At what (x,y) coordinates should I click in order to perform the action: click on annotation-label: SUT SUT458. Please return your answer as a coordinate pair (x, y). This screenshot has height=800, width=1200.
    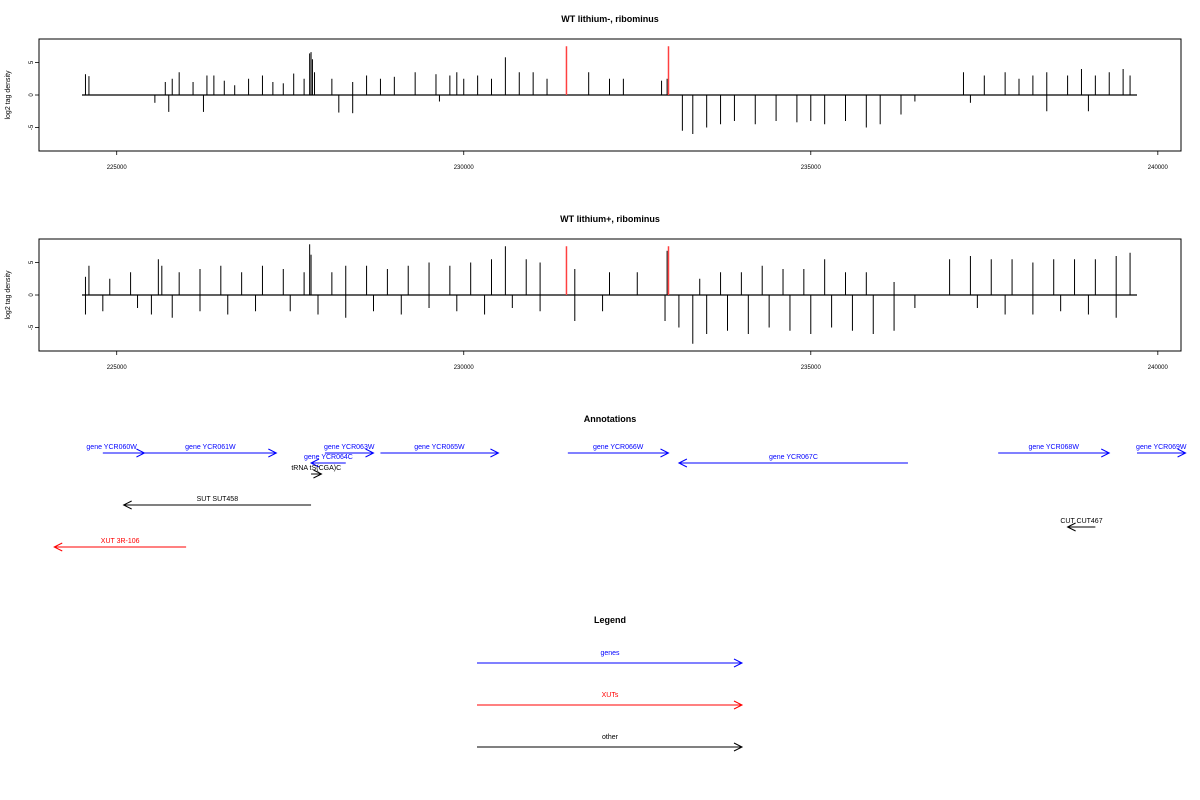
    Looking at the image, I should click on (218, 499).